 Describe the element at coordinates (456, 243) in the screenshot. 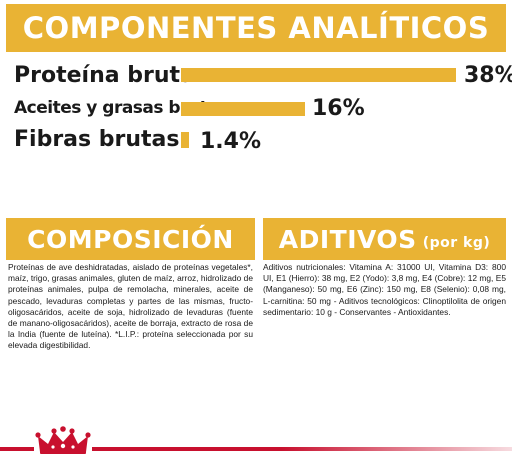

I see `additives-unit: (por kg)` at that location.